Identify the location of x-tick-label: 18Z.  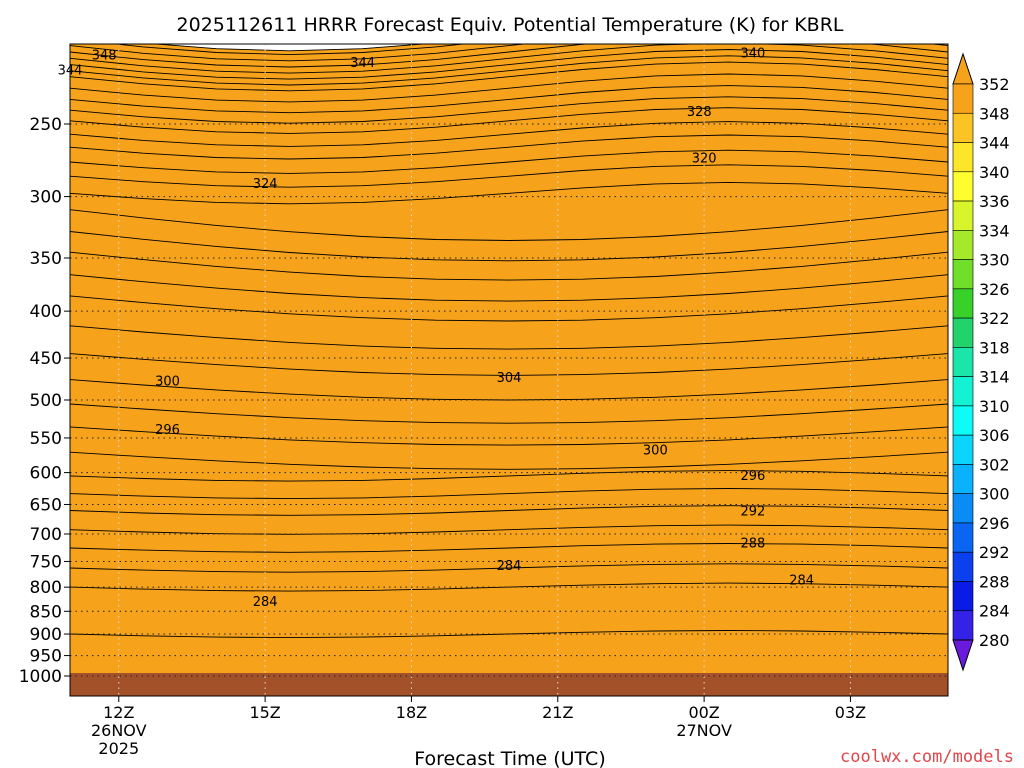
(411, 712).